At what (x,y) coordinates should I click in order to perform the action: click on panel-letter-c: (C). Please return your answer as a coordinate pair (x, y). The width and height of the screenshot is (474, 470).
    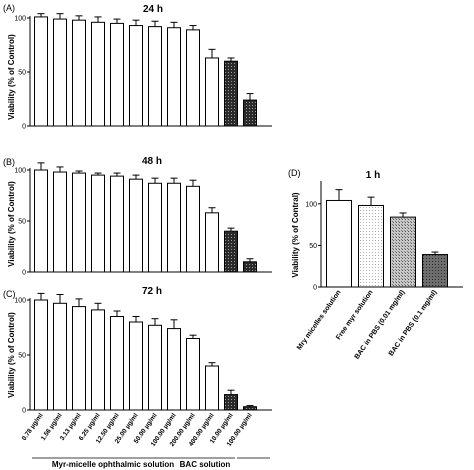
    Looking at the image, I should click on (9, 294).